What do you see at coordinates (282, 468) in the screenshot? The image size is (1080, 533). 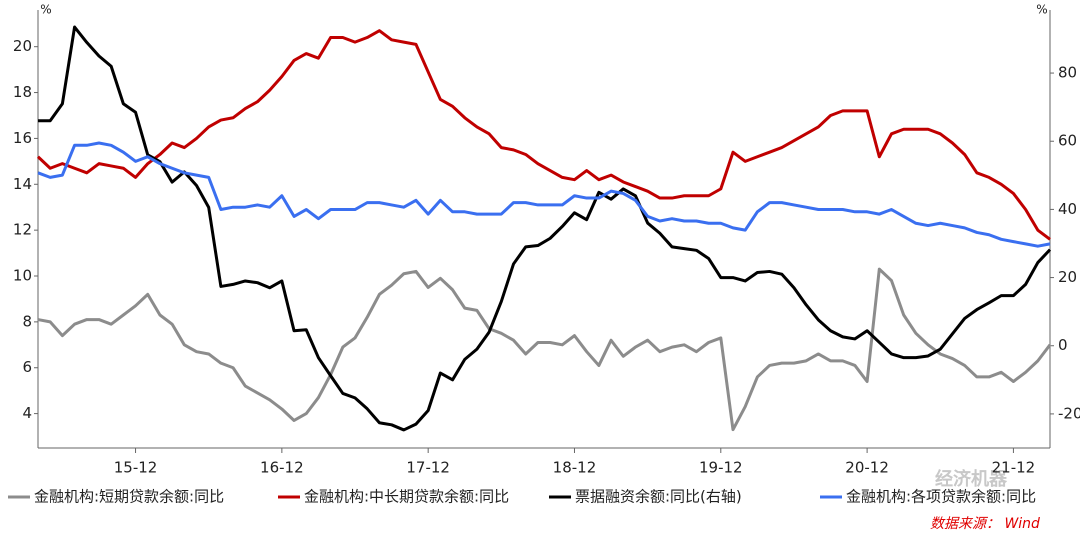 I see `x-tick-label: 16-12` at bounding box center [282, 468].